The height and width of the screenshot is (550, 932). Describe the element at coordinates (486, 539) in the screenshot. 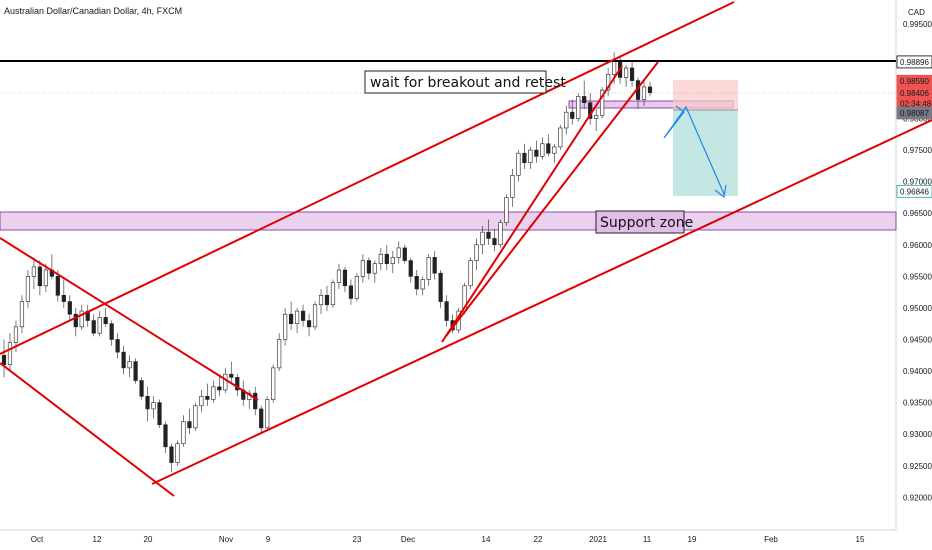

I see `x-tick-label: 14` at that location.